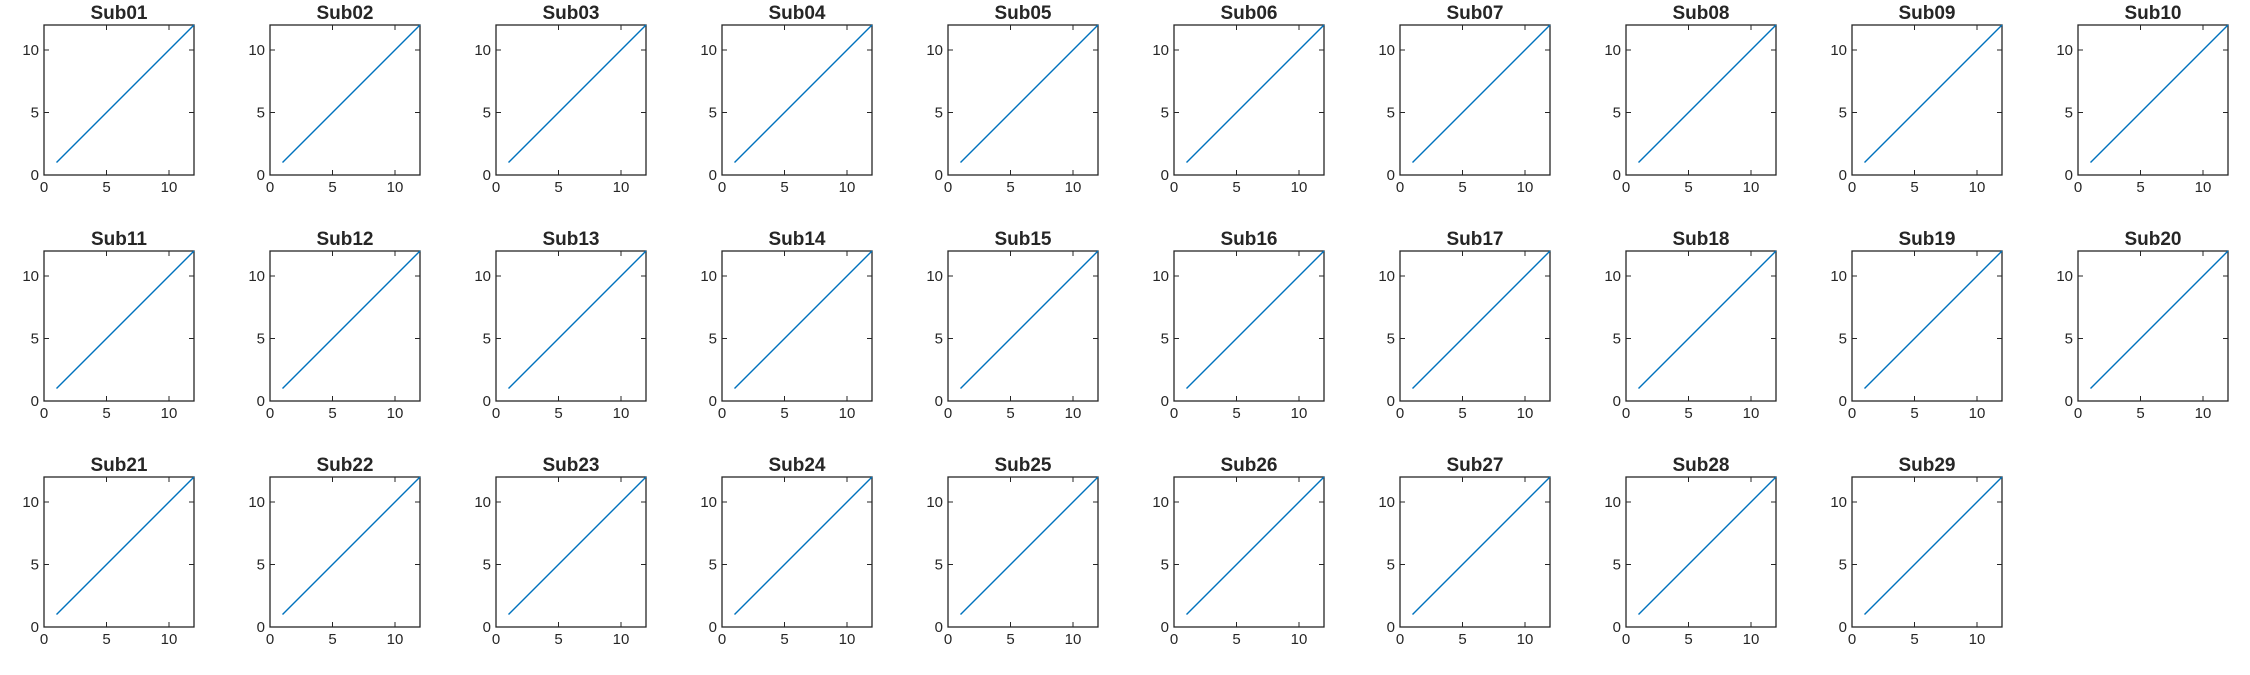 The image size is (2250, 675). What do you see at coordinates (796, 465) in the screenshot?
I see `subplot-title: Sub24` at bounding box center [796, 465].